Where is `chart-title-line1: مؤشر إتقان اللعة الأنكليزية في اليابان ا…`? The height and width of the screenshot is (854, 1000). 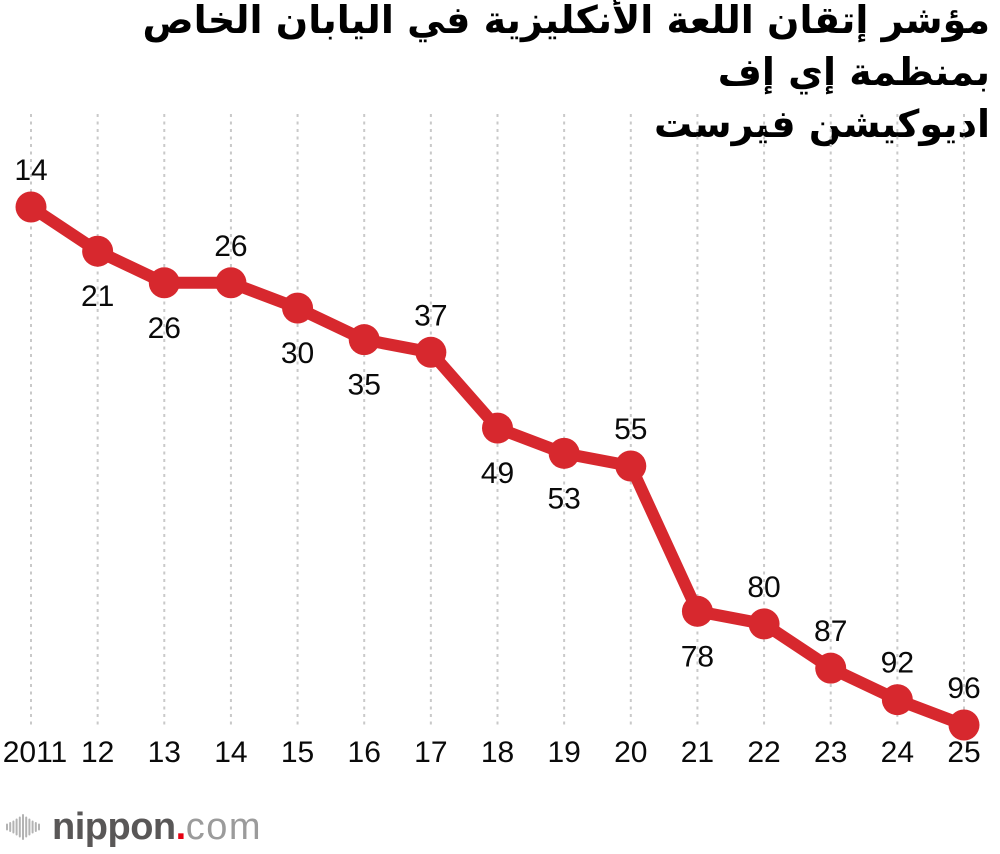 chart-title-line1: مؤشر إتقان اللعة الأنكليزية في اليابان ا… is located at coordinates (566, 47).